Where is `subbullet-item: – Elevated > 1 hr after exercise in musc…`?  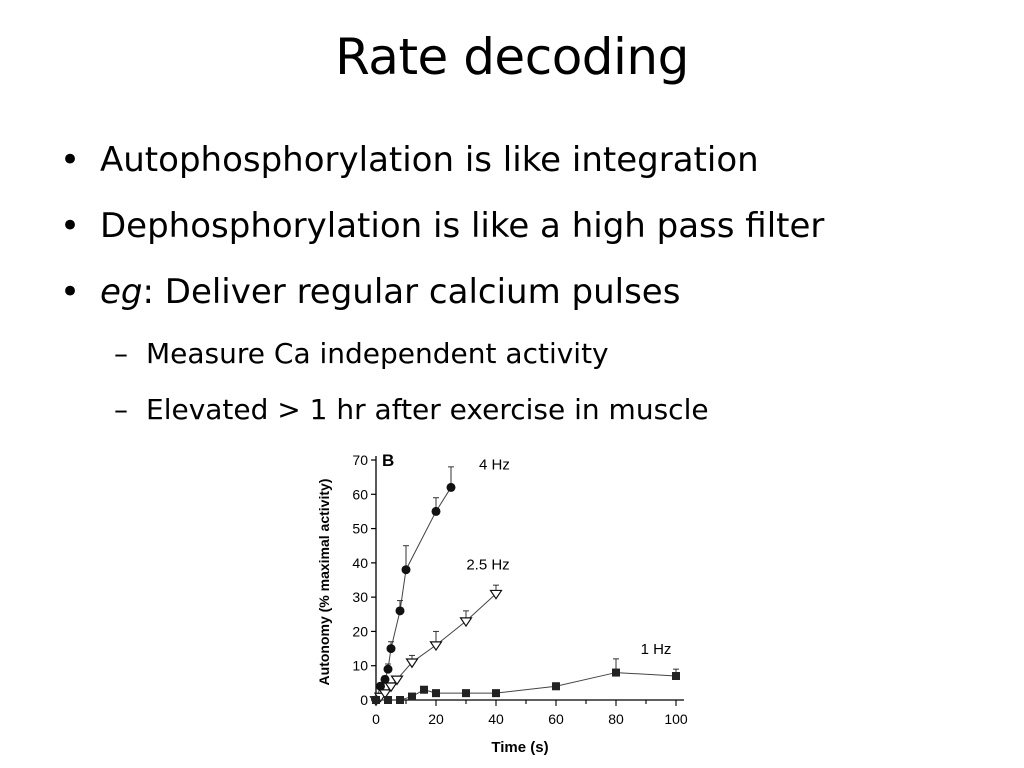
subbullet-item: – Elevated > 1 hr after exercise in musc… is located at coordinates (528, 420).